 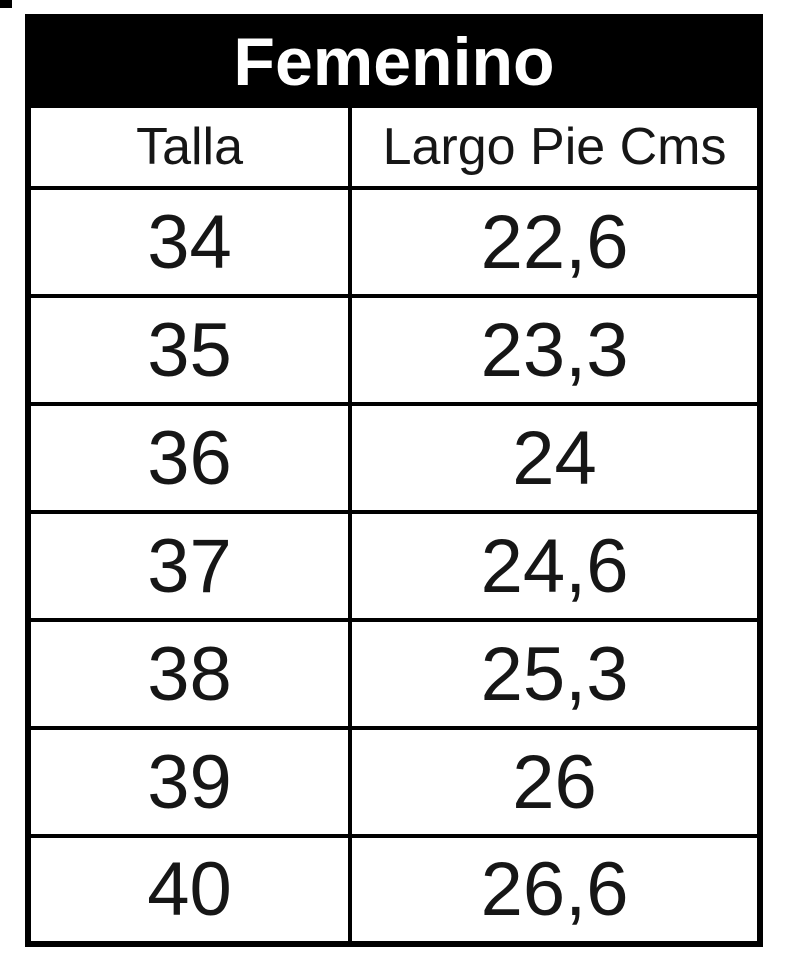 What do you see at coordinates (555, 242) in the screenshot?
I see `largo-cell: 22,6` at bounding box center [555, 242].